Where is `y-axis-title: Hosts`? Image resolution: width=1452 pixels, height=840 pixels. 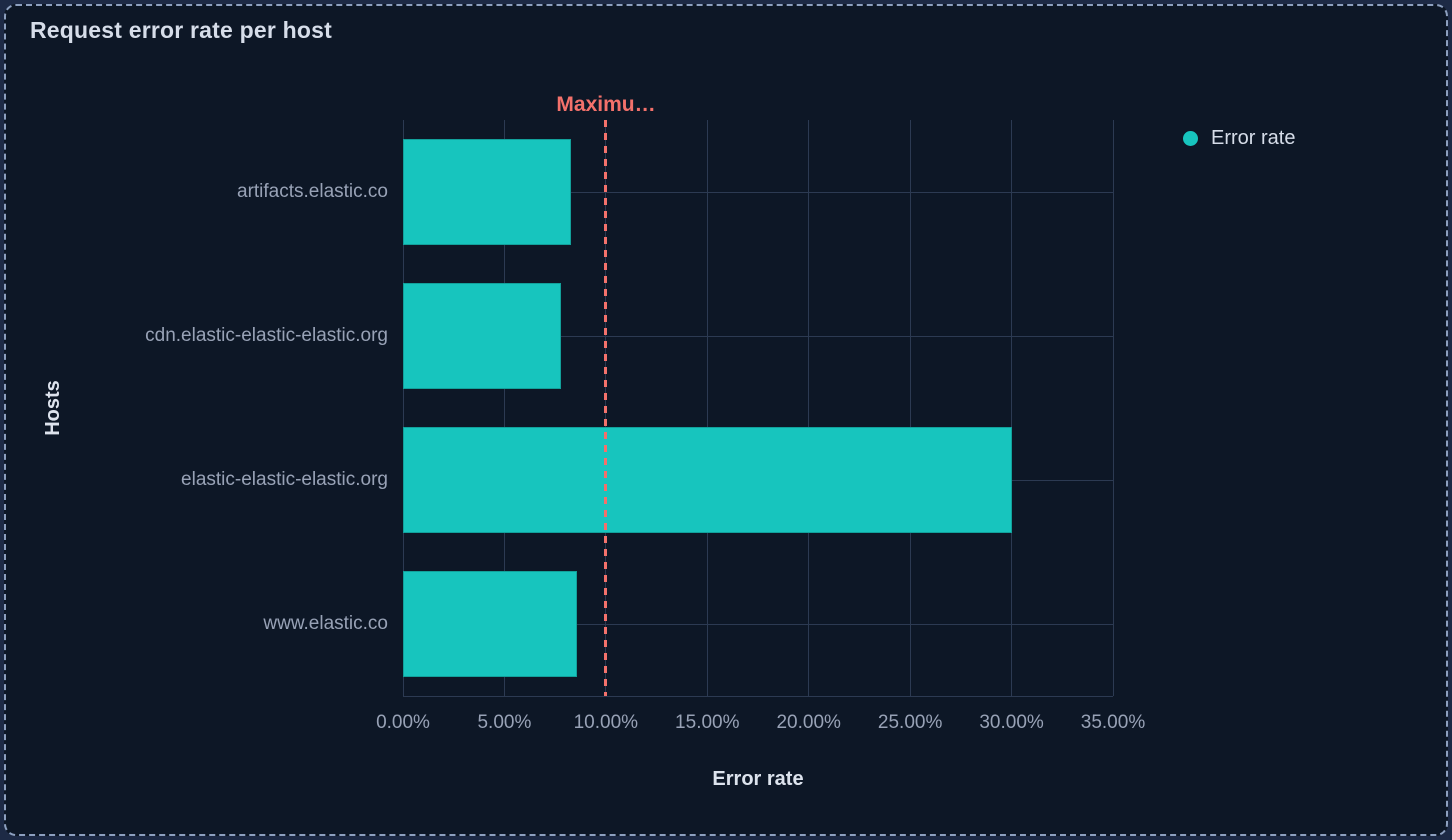
y-axis-title: Hosts is located at coordinates (53, 408).